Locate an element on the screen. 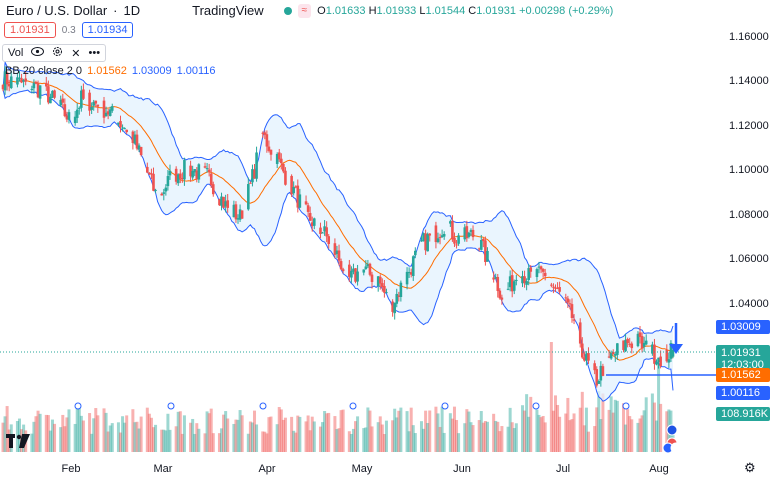 The height and width of the screenshot is (480, 782). time-axis-label: Jul is located at coordinates (563, 469).